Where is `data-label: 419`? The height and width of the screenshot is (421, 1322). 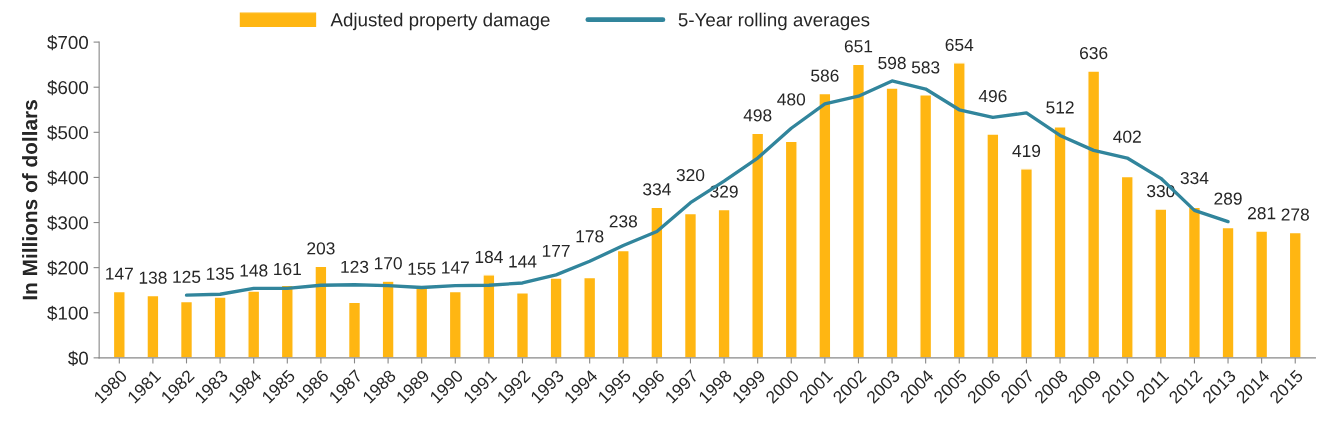
data-label: 419 is located at coordinates (1026, 151).